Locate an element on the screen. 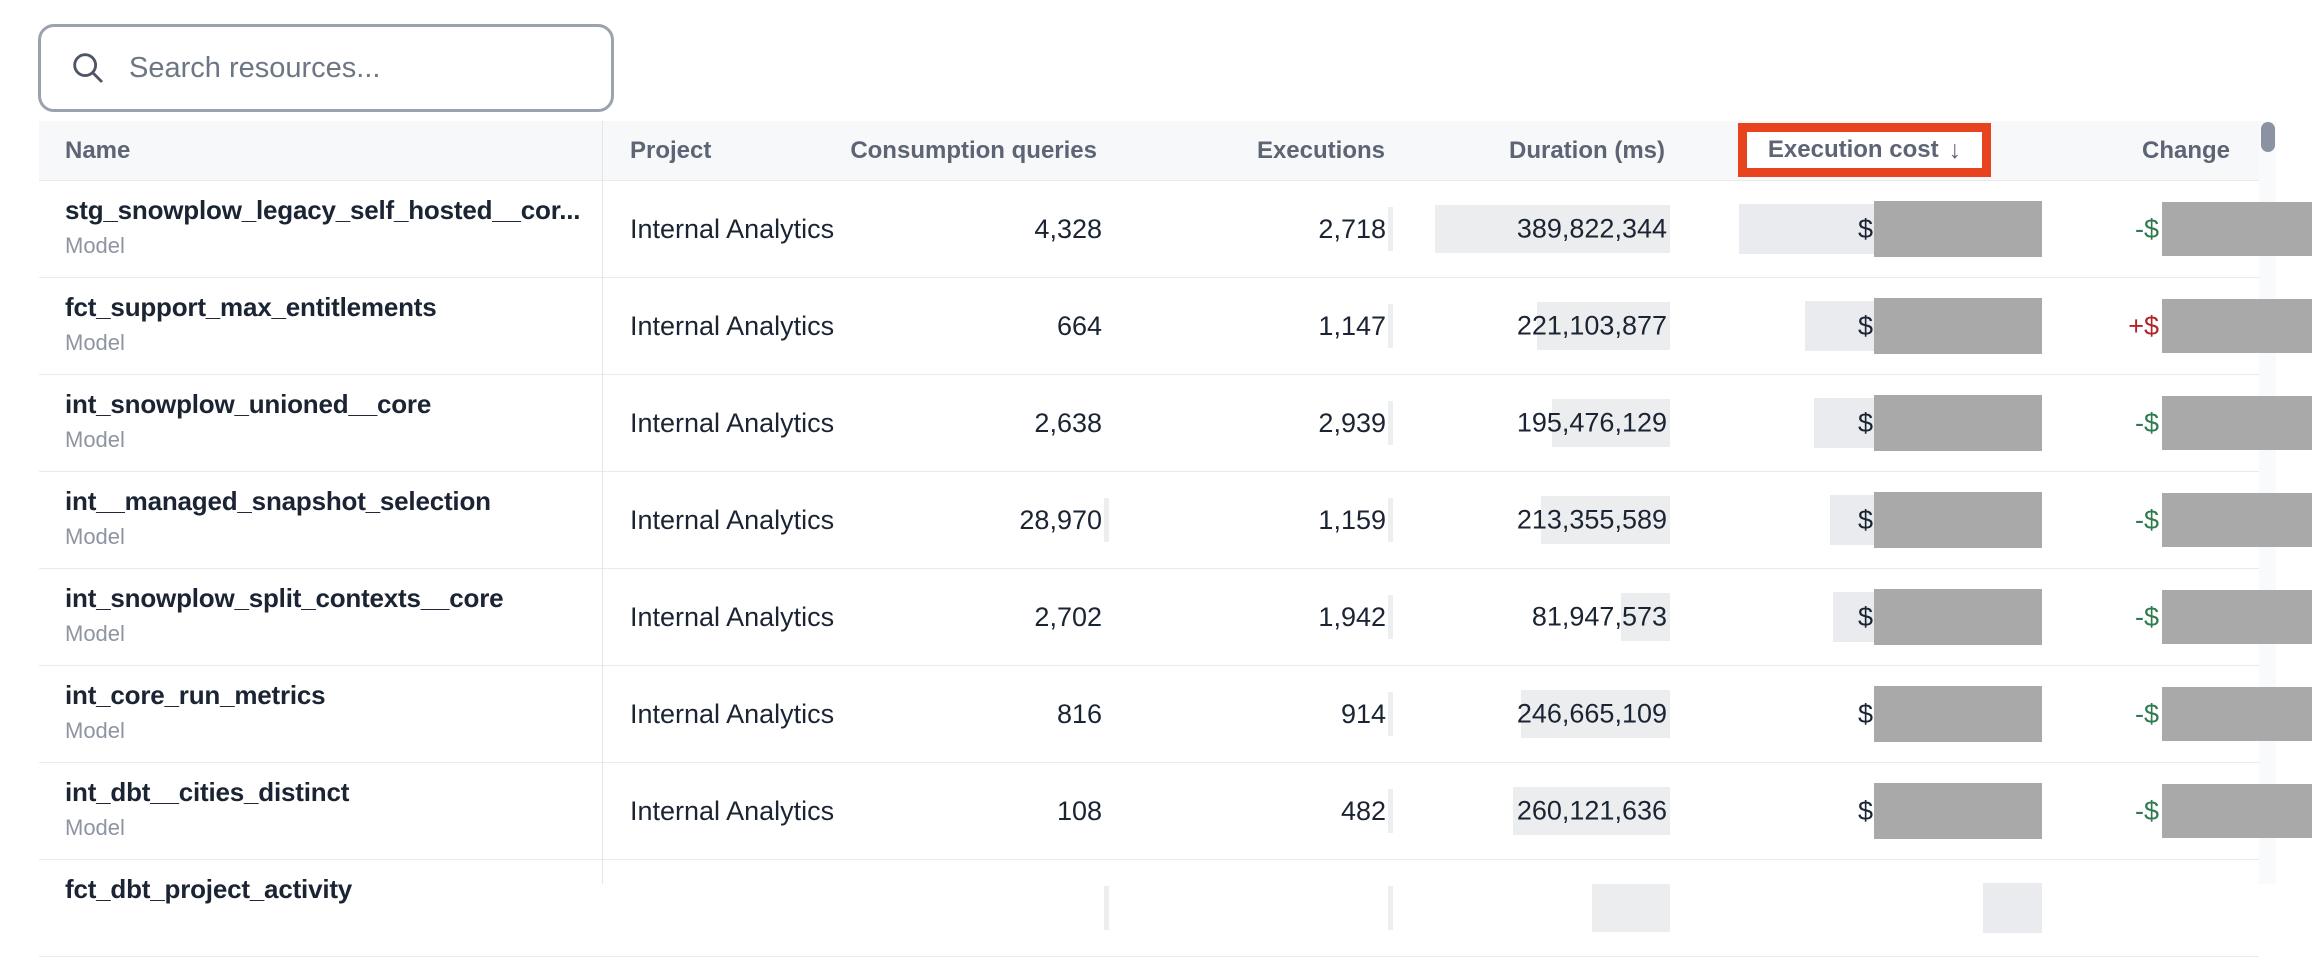  column-header-change: Change is located at coordinates (2185, 150).